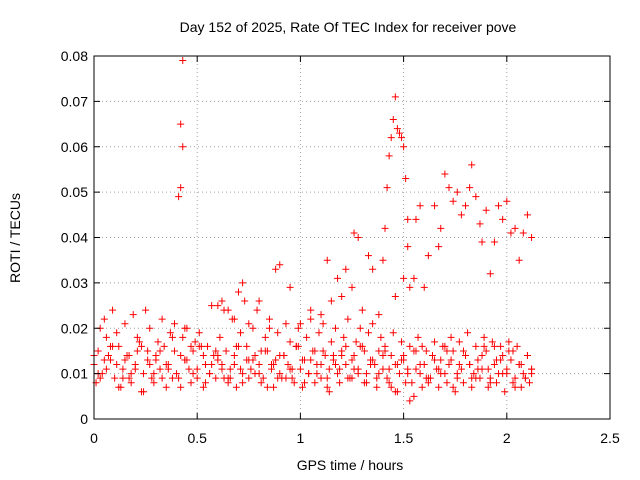 This screenshot has height=480, width=640. I want to click on x-tick-label: 0, so click(94, 438).